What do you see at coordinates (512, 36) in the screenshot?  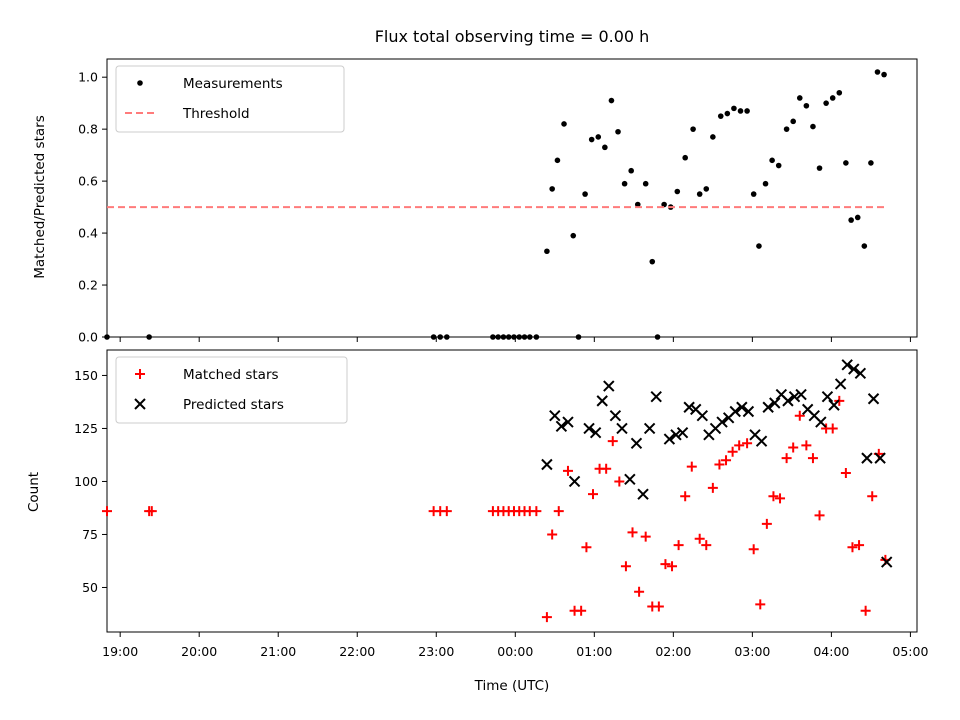 I see `chart-title: Flux total observing time = 0.00 h` at bounding box center [512, 36].